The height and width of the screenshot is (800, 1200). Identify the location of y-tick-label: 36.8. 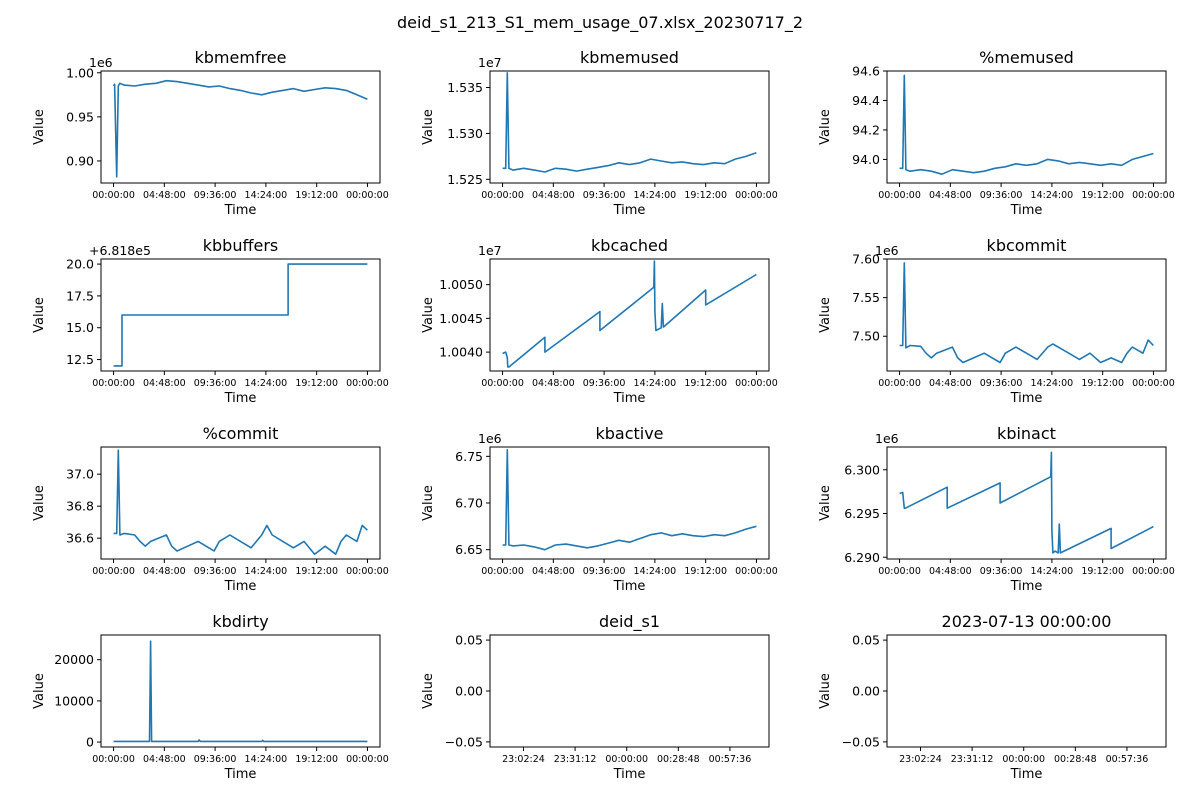
(80, 506).